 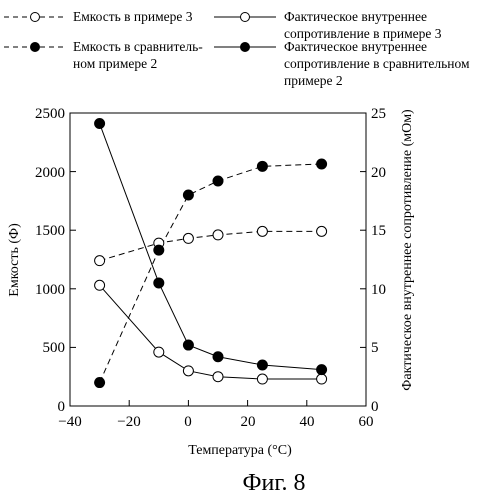 What do you see at coordinates (50, 173) in the screenshot?
I see `y-left-tick-label: 2000` at bounding box center [50, 173].